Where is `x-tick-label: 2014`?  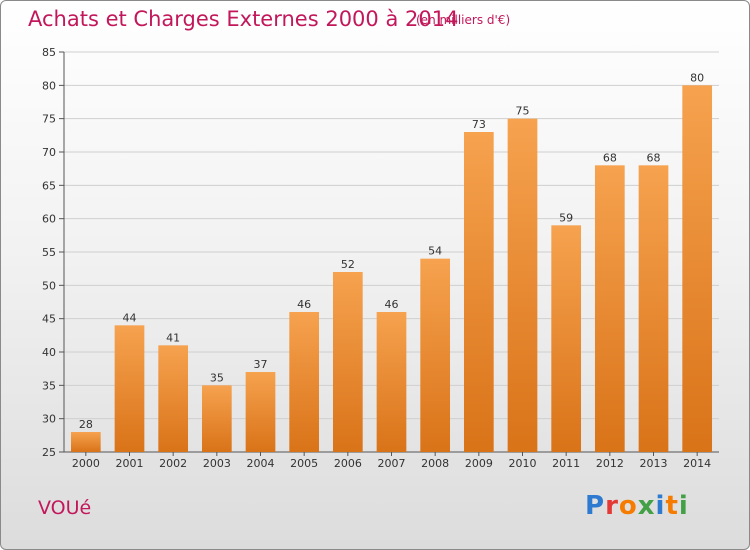
x-tick-label: 2014 is located at coordinates (697, 463).